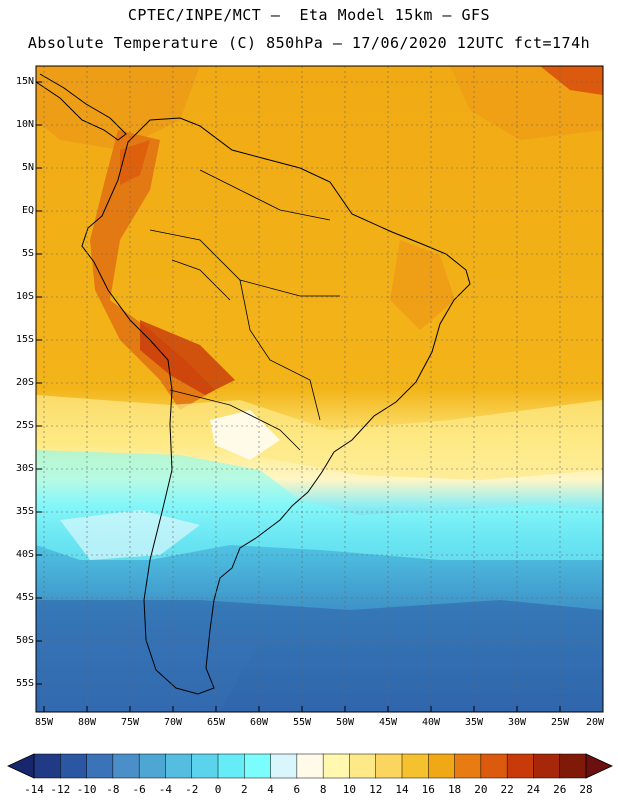 This screenshot has height=800, width=618. What do you see at coordinates (428, 789) in the screenshot?
I see `colorbar-tick-label: 16` at bounding box center [428, 789].